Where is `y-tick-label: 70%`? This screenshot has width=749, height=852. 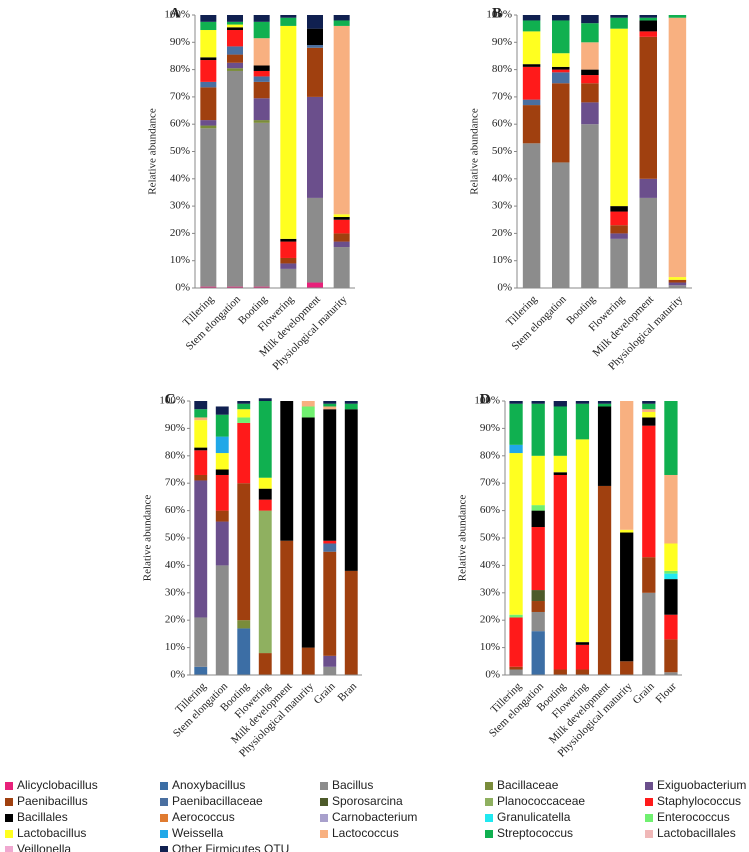
y-tick-label: 70% is located at coordinates (502, 96).